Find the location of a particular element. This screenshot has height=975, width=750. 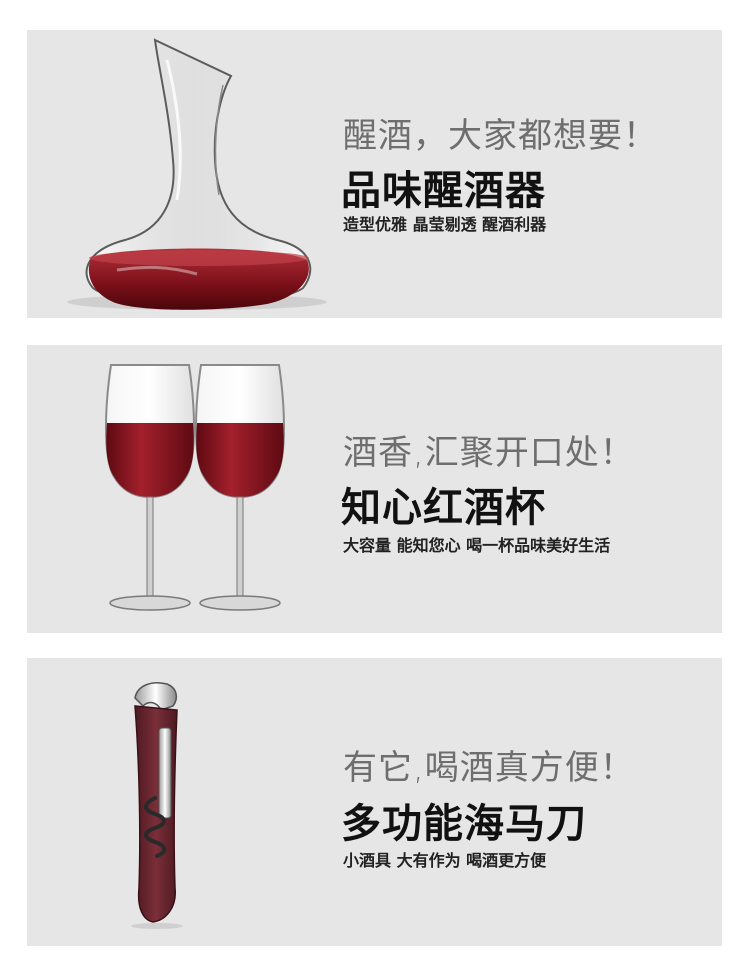

wine-decanter-icon is located at coordinates (197, 174).